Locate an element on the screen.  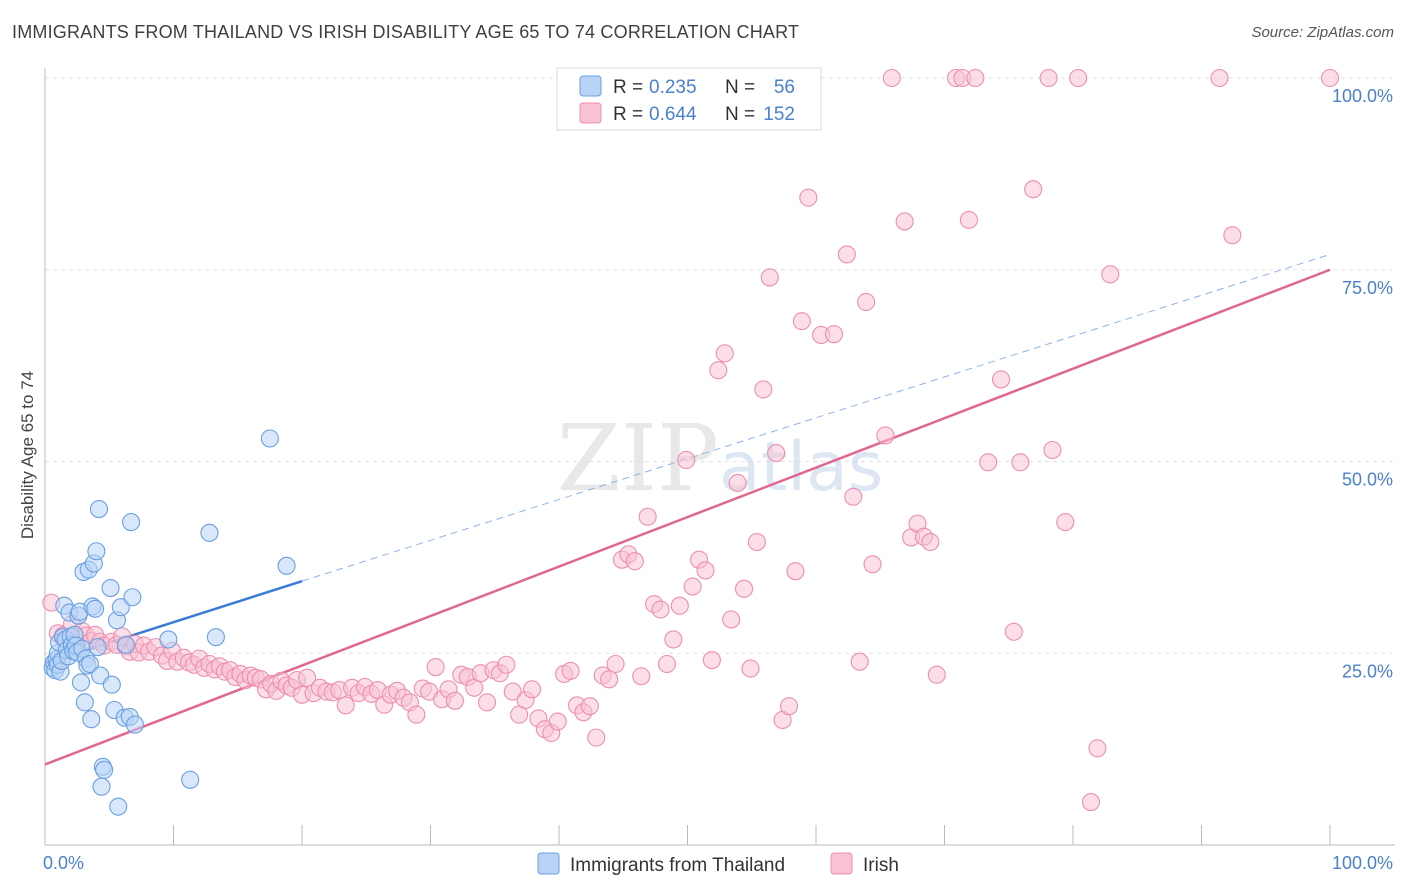
y-tick-label: 25.0% is located at coordinates (1367, 671).